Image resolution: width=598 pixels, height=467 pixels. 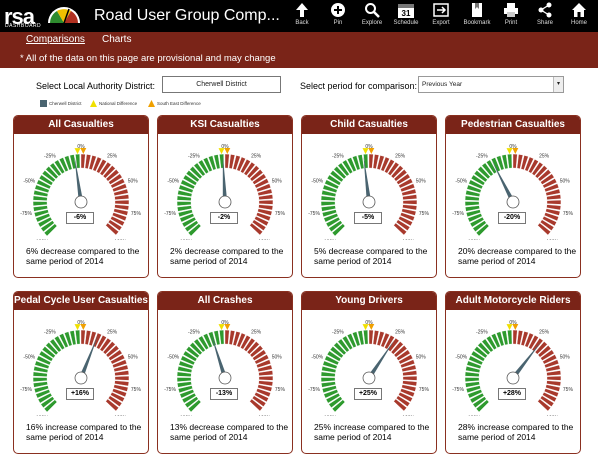 I want to click on pin-button: Pin, so click(x=338, y=16).